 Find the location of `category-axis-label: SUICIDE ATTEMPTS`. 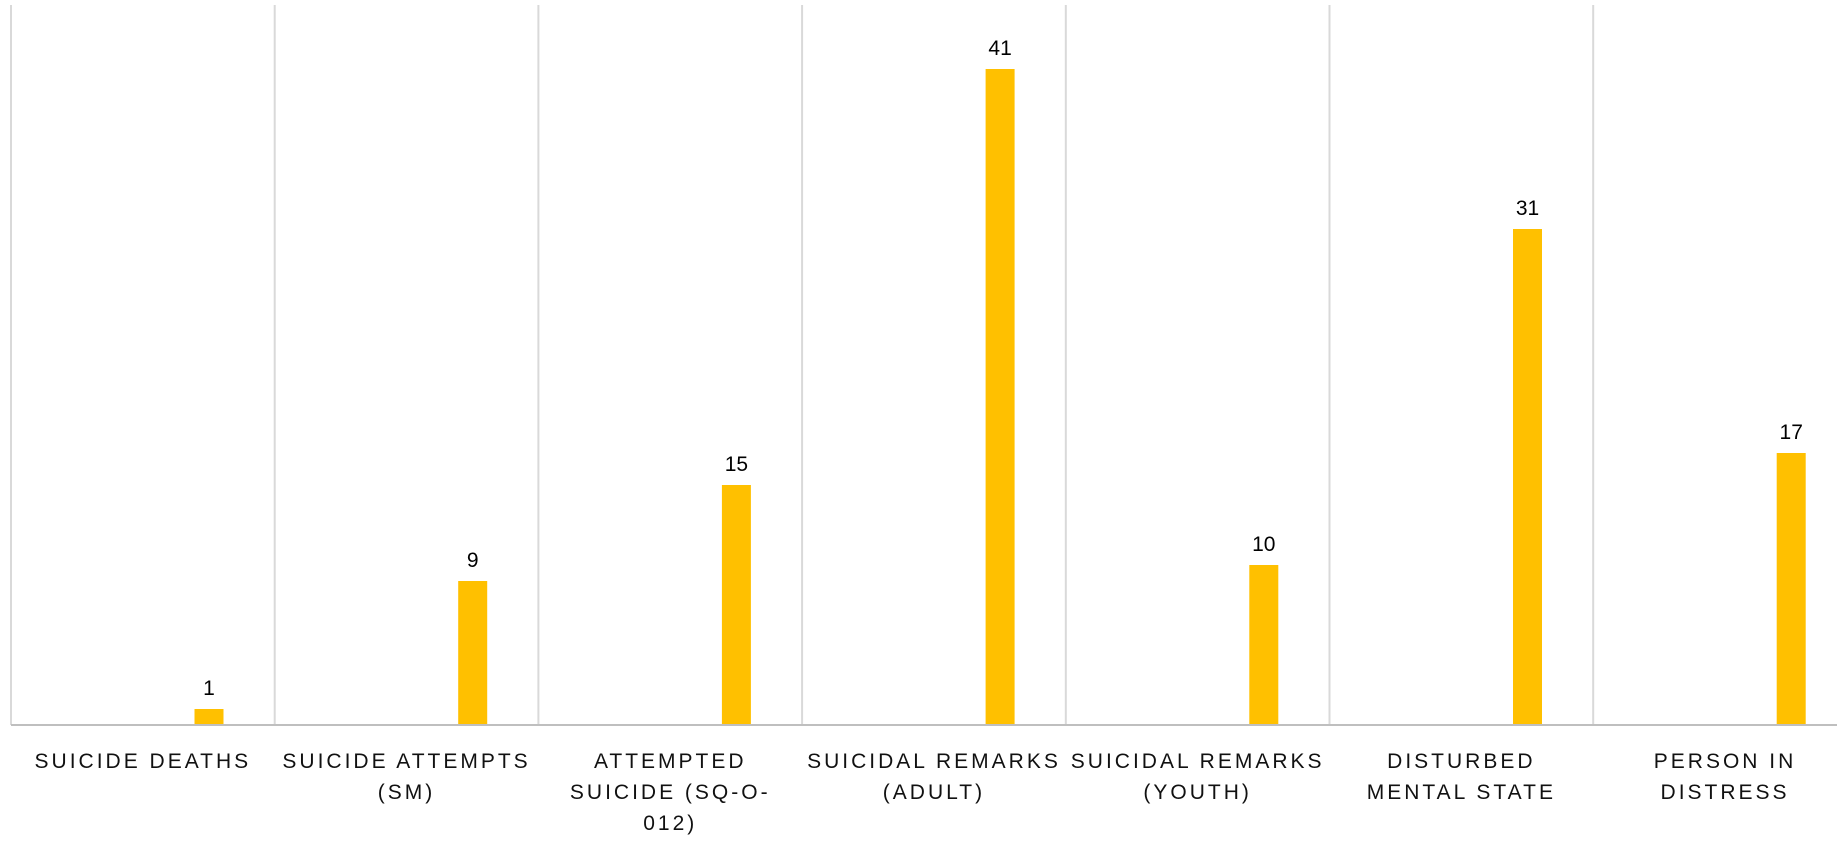

category-axis-label: SUICIDE ATTEMPTS is located at coordinates (406, 761).